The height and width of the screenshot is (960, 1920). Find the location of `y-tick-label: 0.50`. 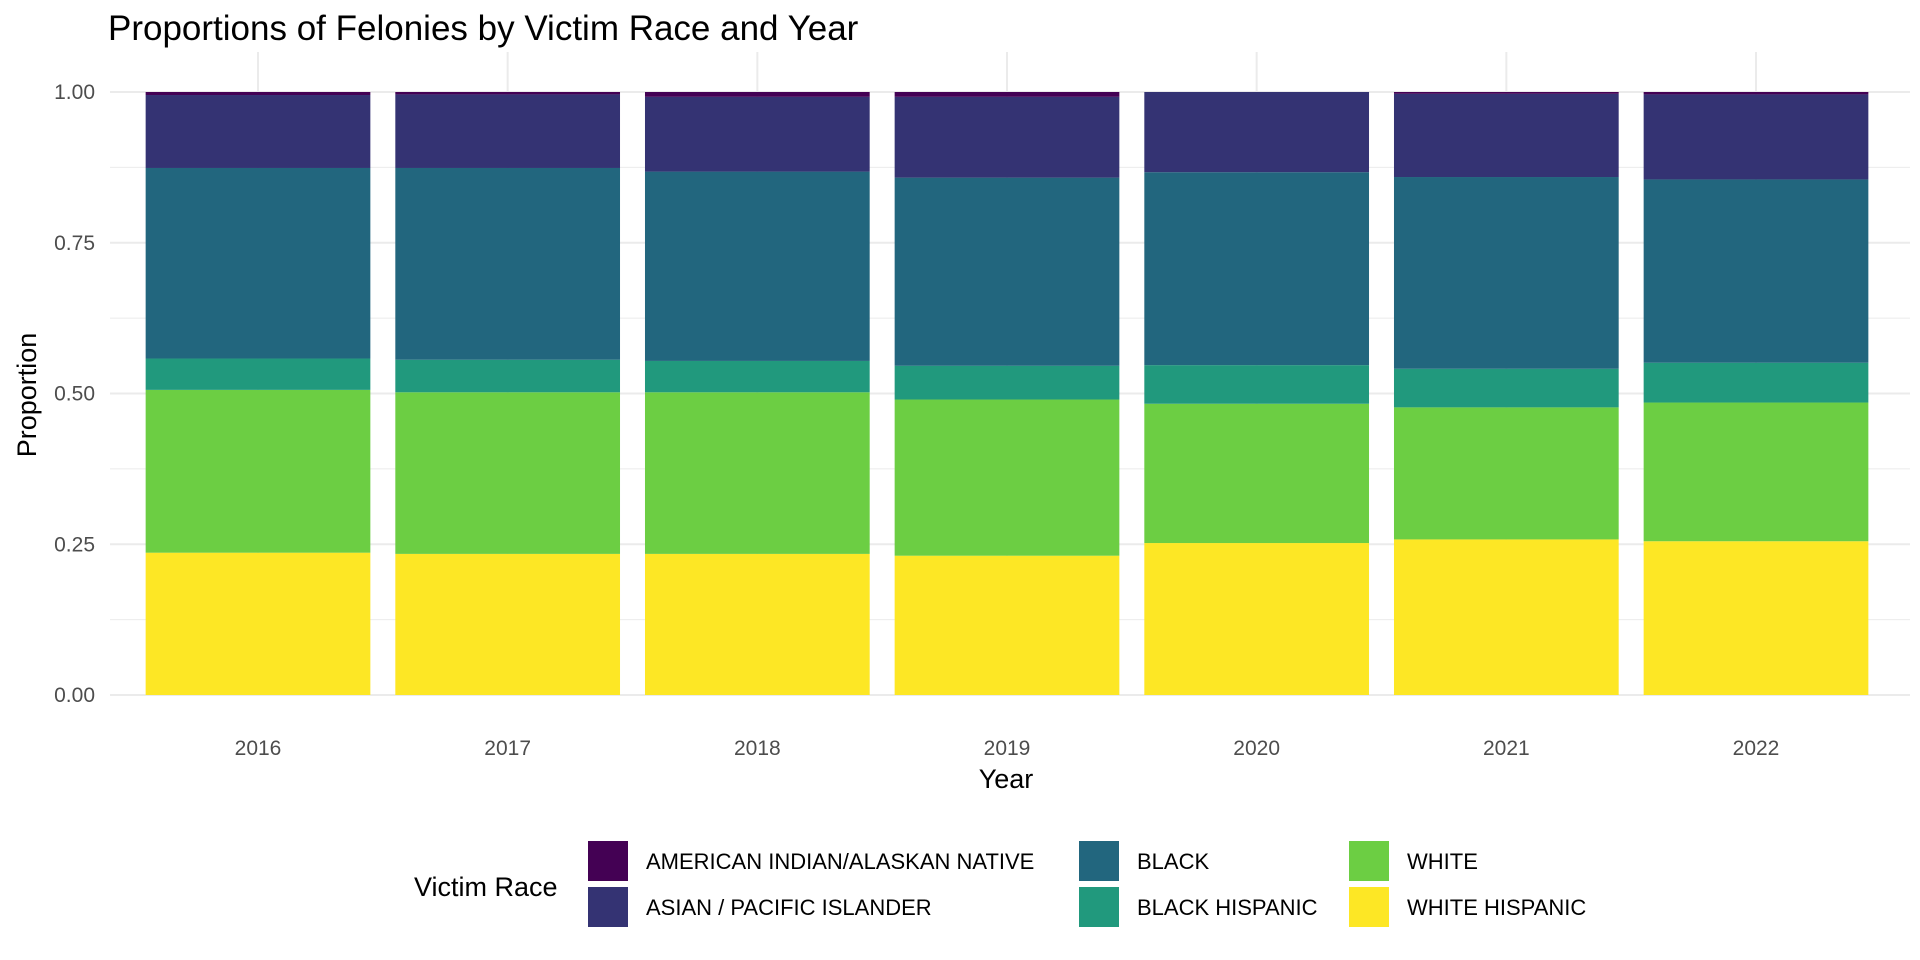

y-tick-label: 0.50 is located at coordinates (74, 394).